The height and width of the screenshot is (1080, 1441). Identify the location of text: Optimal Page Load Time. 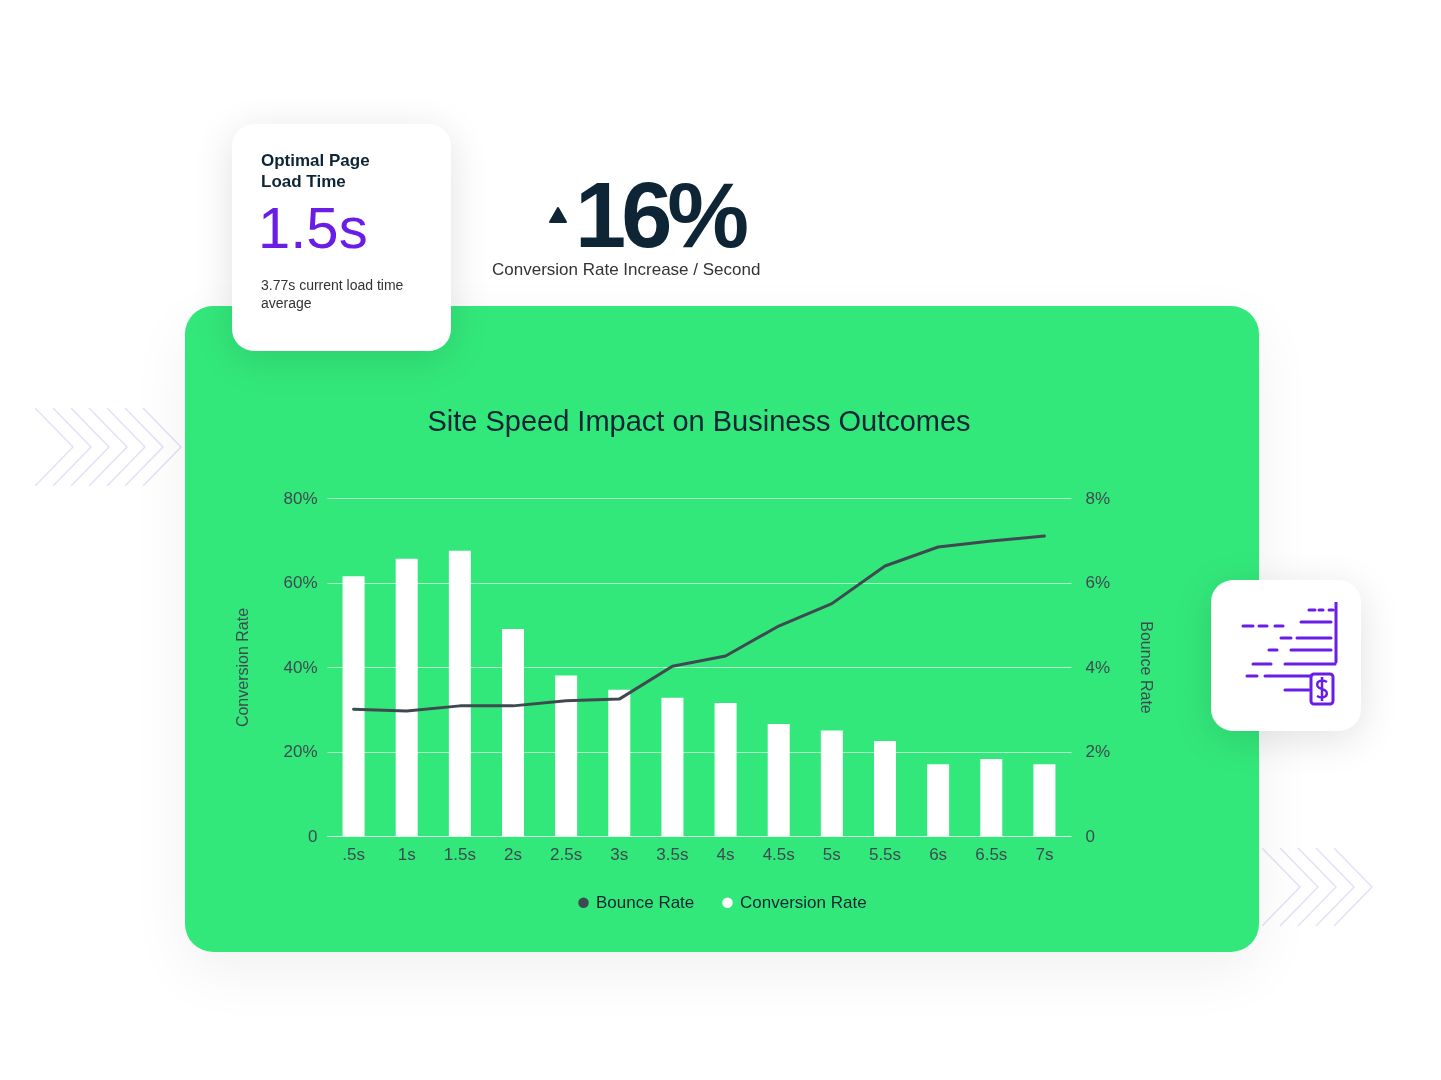
(316, 171).